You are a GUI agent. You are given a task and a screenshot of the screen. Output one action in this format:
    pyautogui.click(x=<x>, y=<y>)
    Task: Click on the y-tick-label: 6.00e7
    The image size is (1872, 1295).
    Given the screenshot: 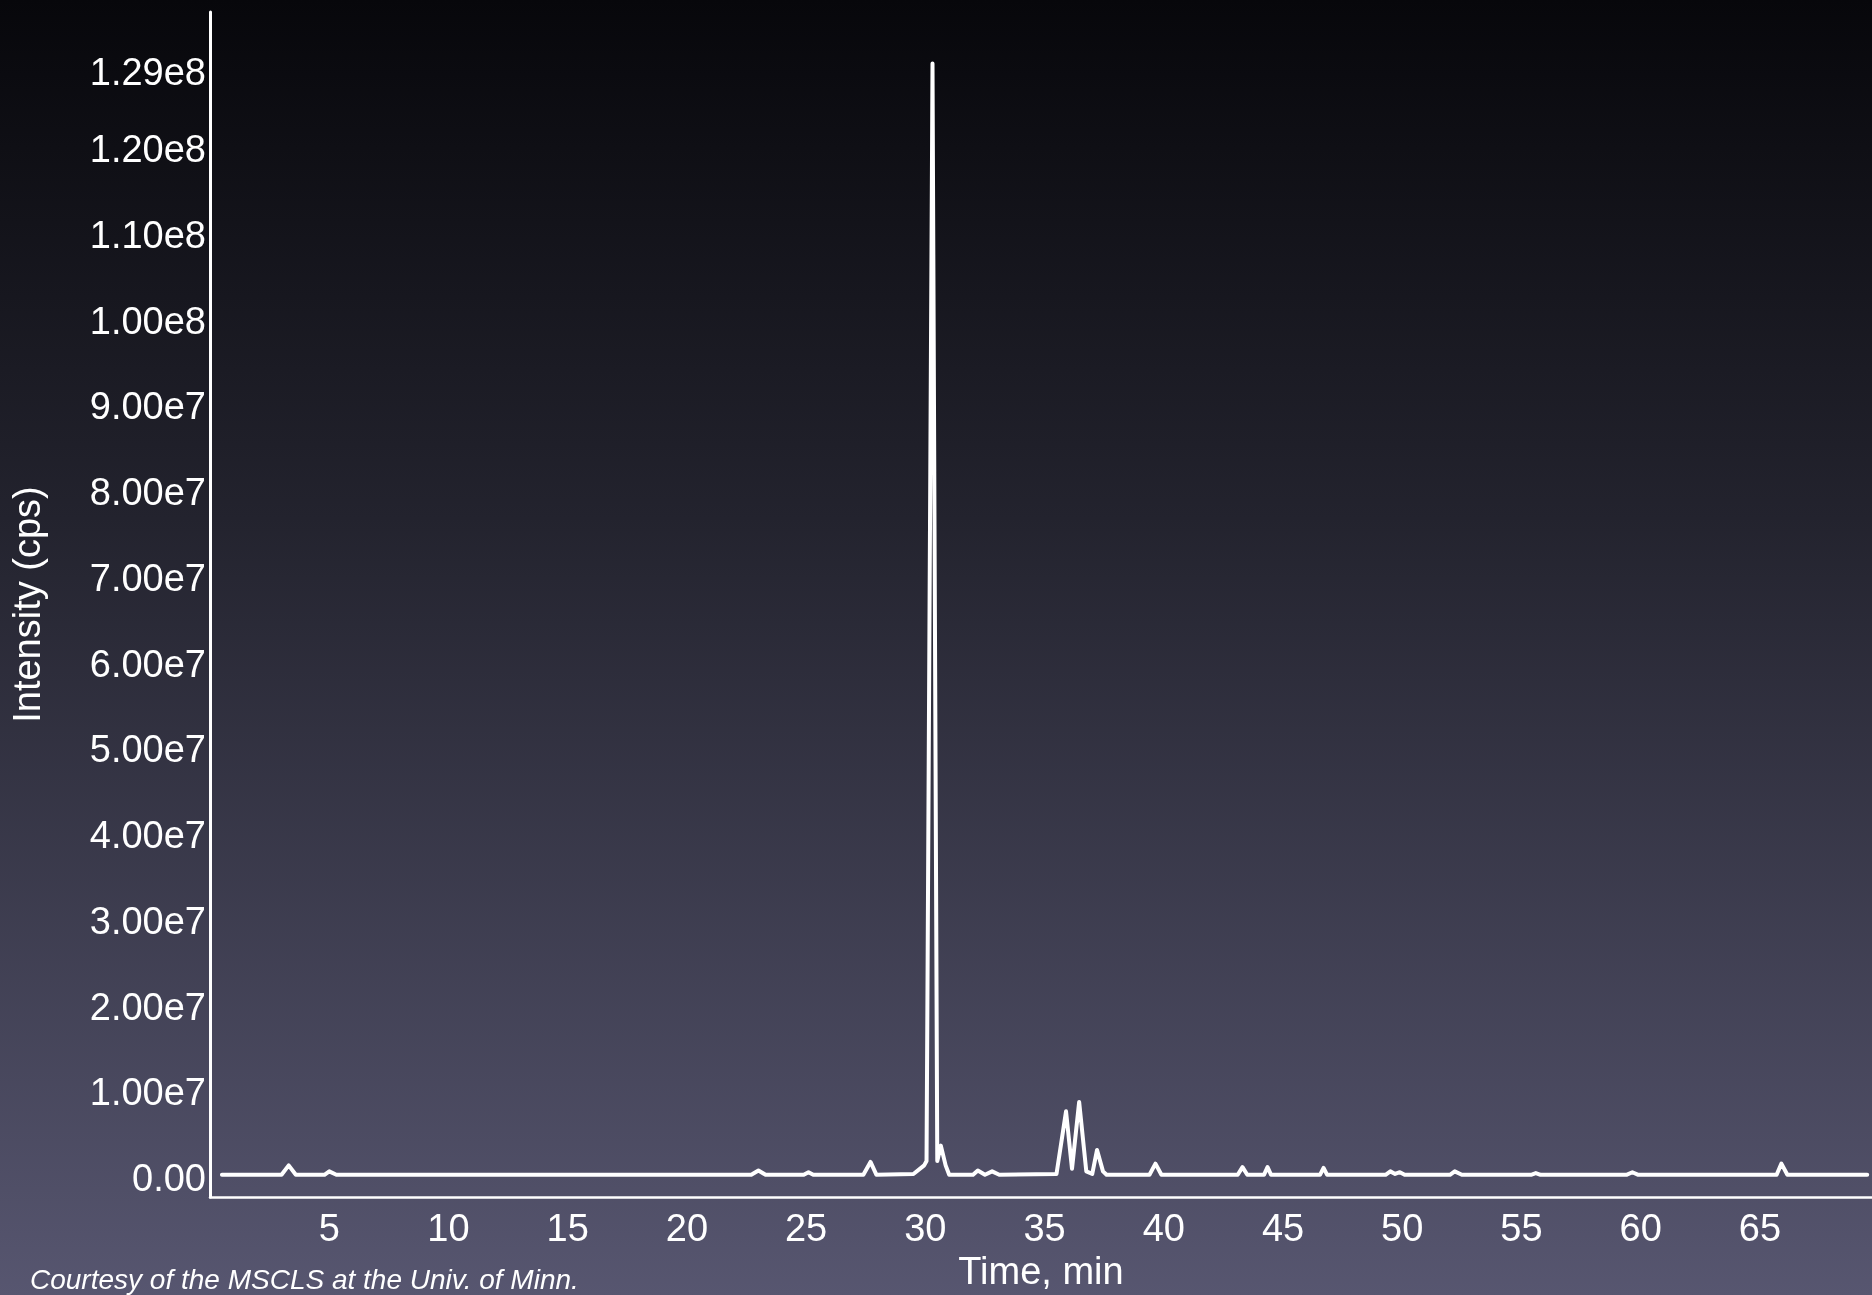 What is the action you would take?
    pyautogui.click(x=147, y=663)
    